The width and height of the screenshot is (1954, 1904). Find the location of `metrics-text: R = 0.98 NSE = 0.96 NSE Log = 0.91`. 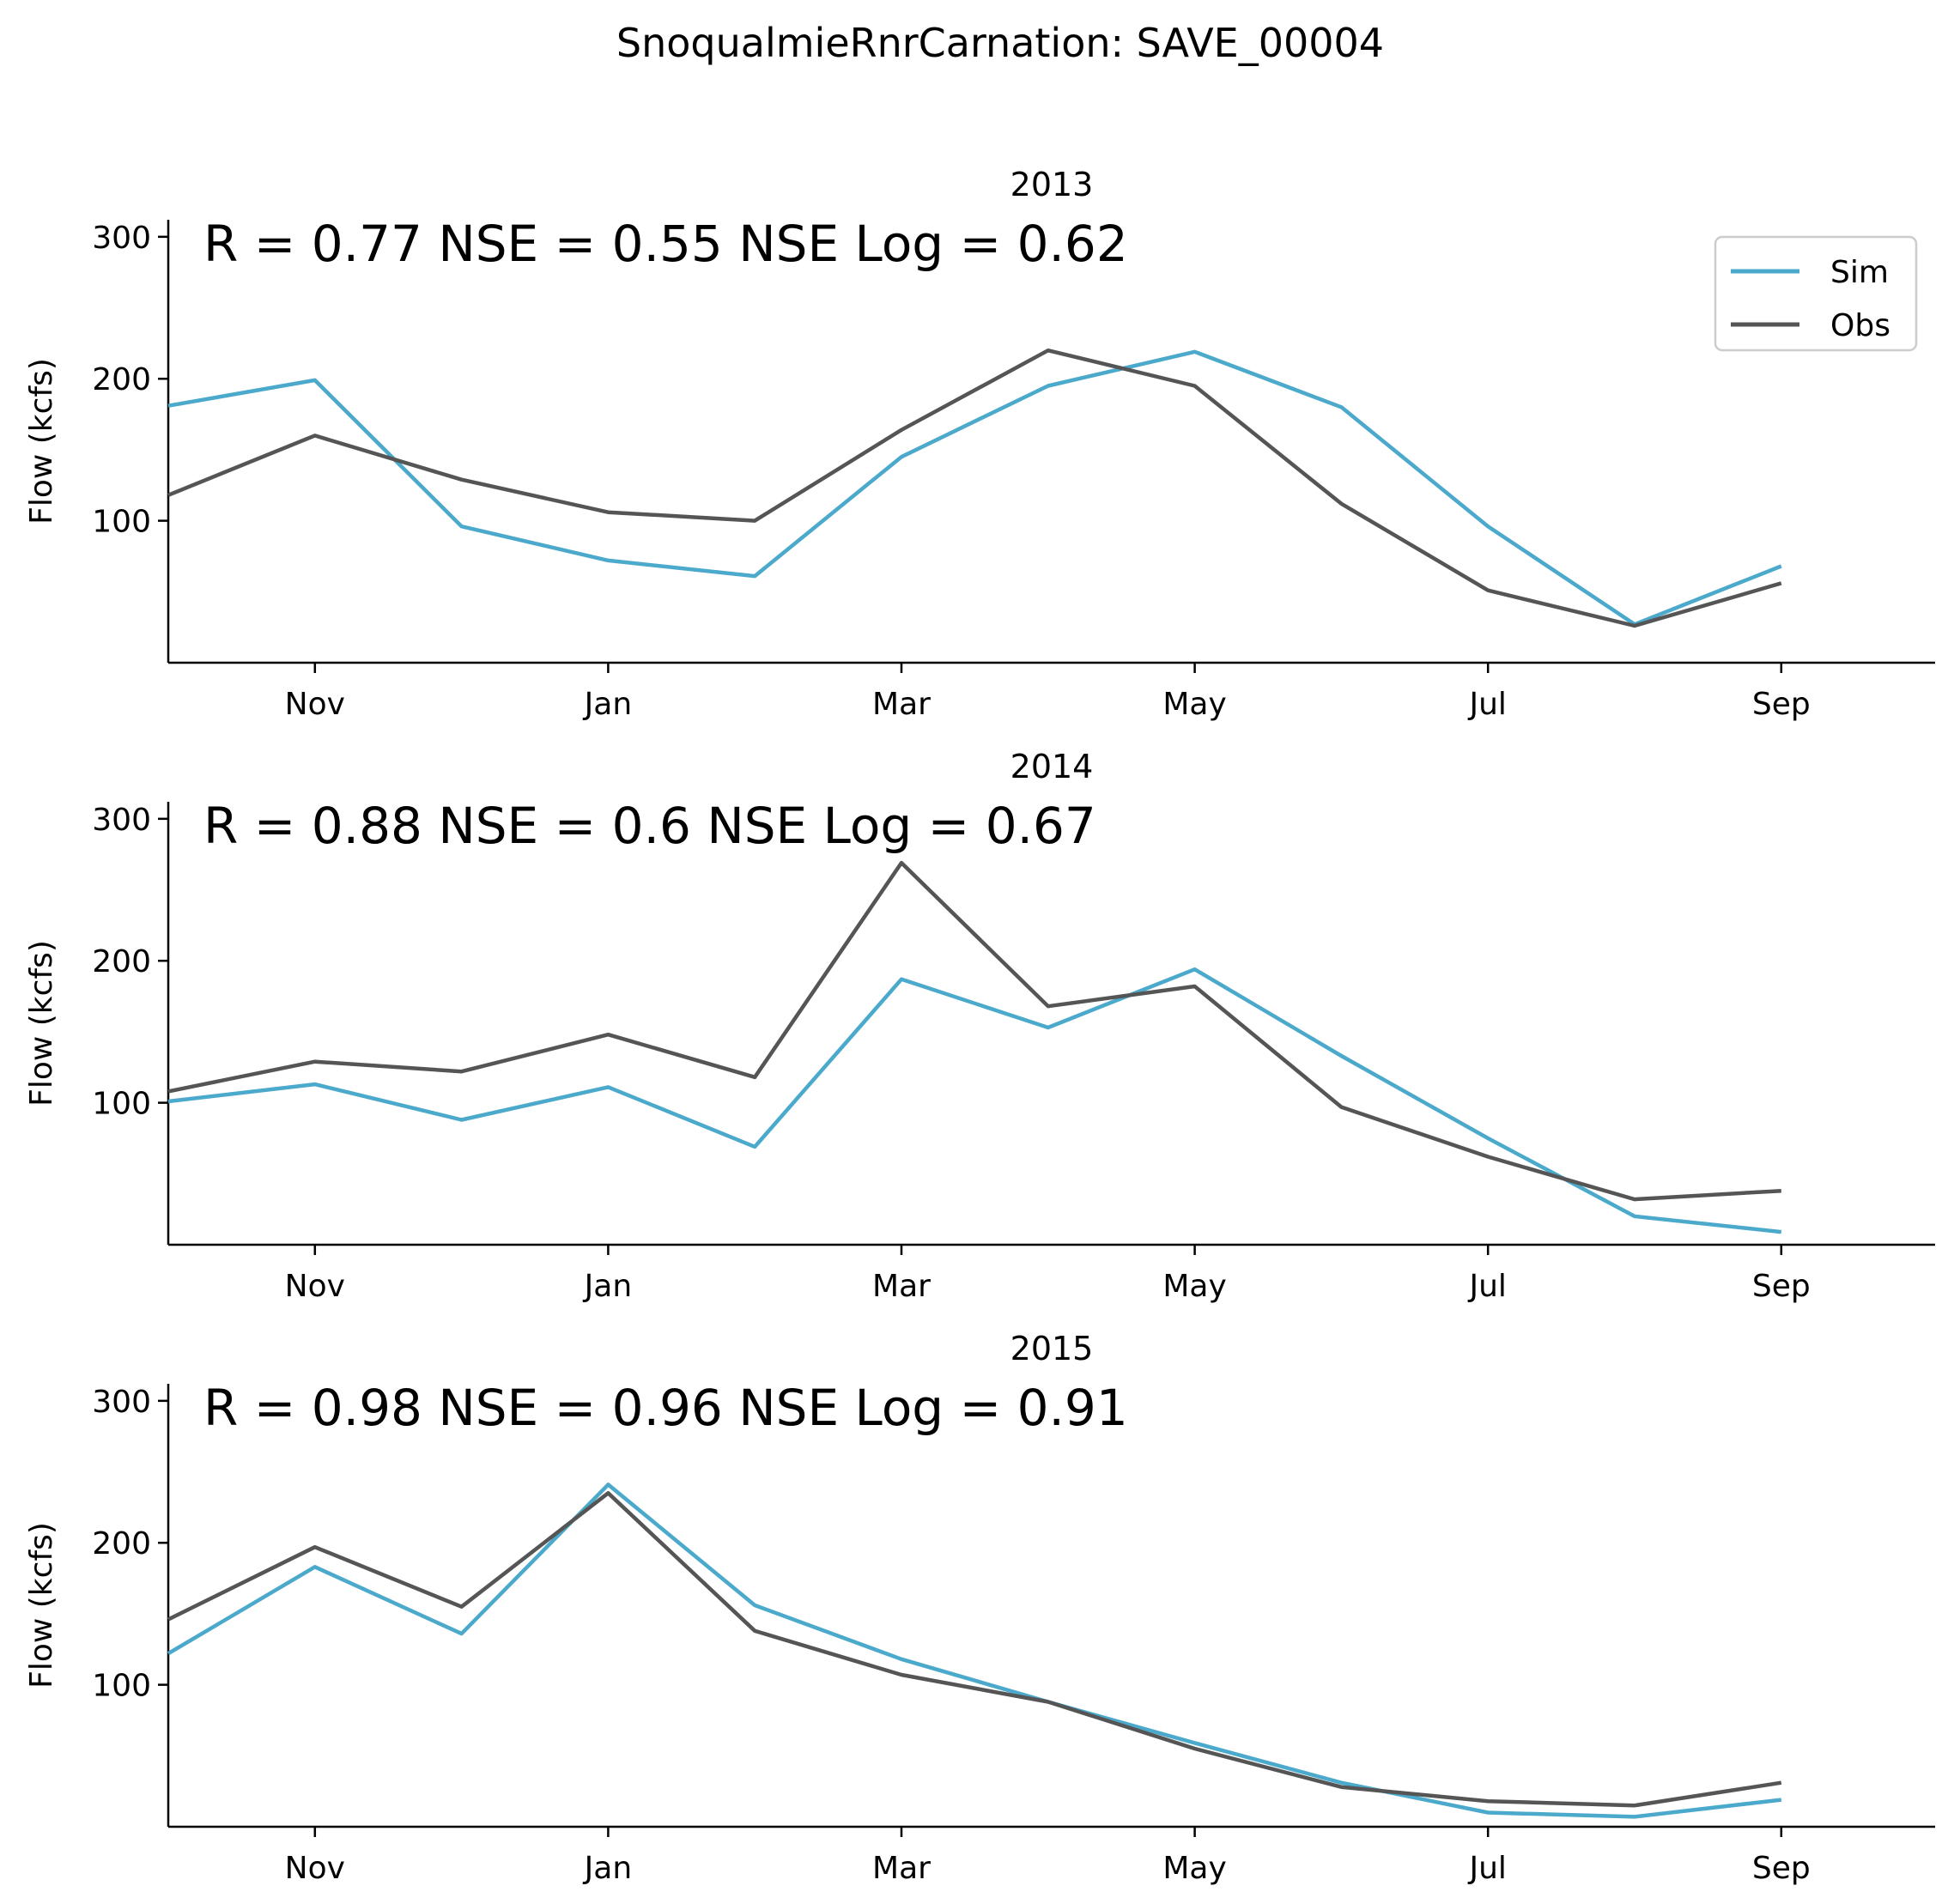

metrics-text: R = 0.98 NSE = 0.96 NSE Log = 0.91 is located at coordinates (665, 1408).